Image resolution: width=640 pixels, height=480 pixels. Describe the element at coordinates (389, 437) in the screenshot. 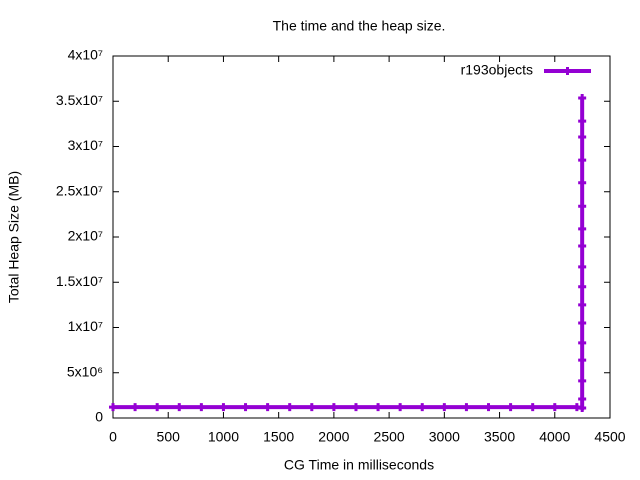

I see `x-tick-label: 2500` at that location.